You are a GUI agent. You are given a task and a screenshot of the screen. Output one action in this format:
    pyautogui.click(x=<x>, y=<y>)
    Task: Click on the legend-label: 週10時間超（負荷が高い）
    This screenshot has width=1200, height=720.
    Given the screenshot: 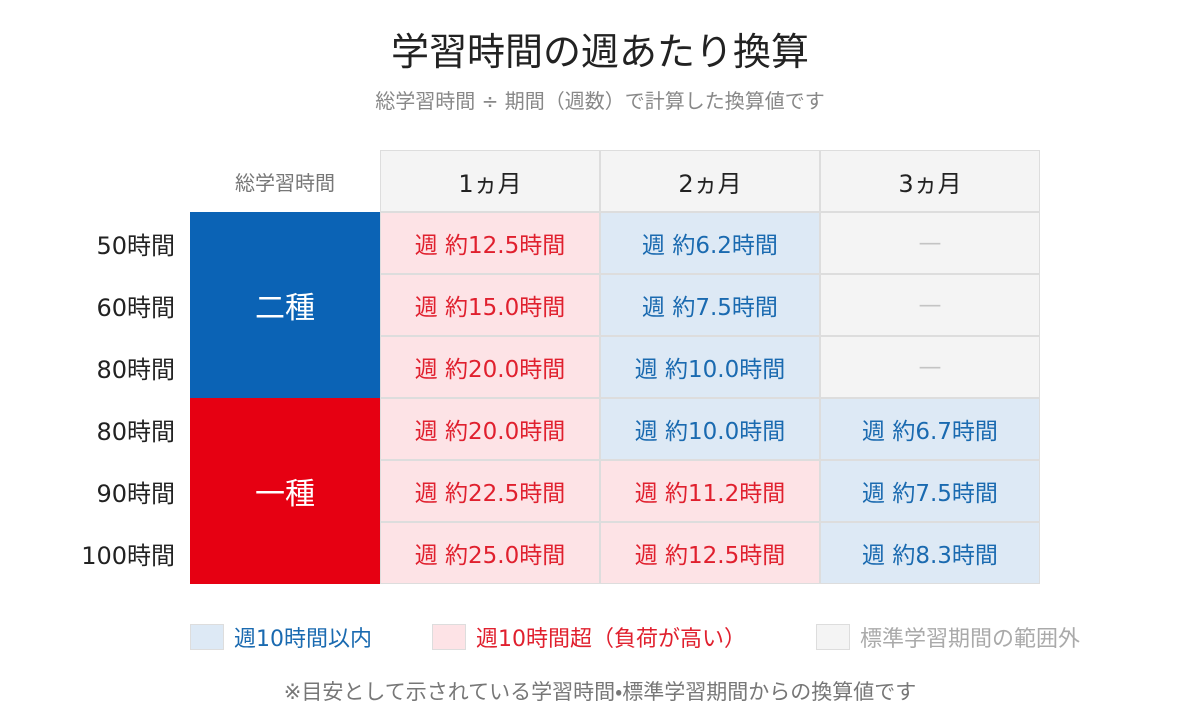 What is the action you would take?
    pyautogui.click(x=611, y=639)
    